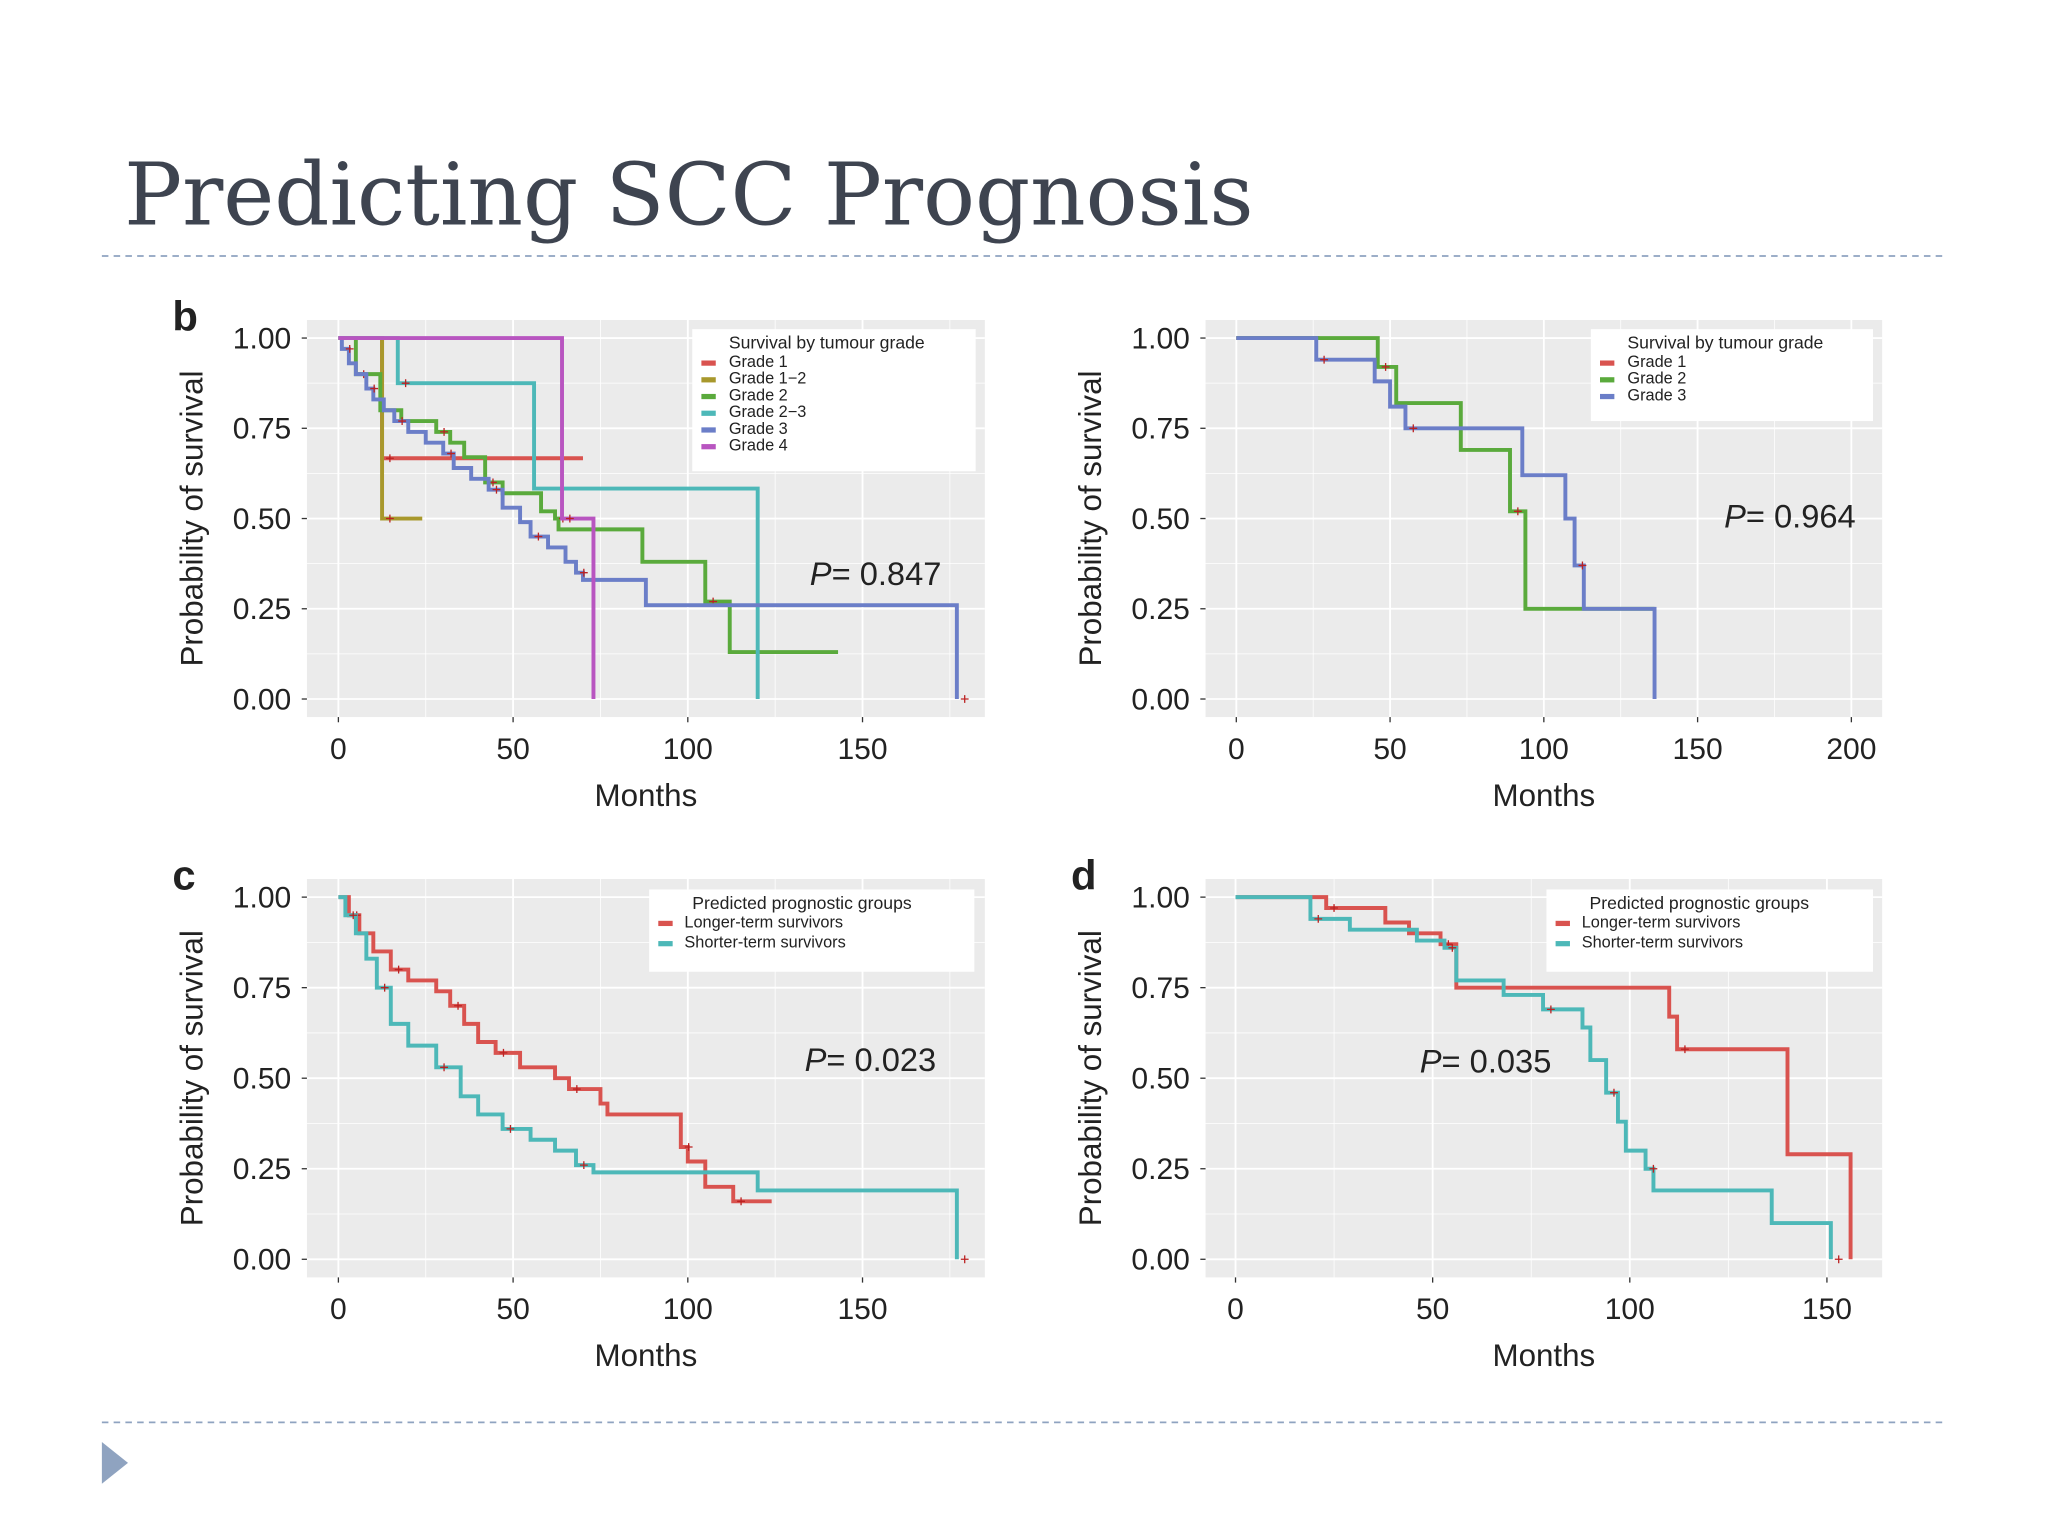 The height and width of the screenshot is (1536, 2048). Describe the element at coordinates (1851, 749) in the screenshot. I see `x-tick-label: 200` at that location.